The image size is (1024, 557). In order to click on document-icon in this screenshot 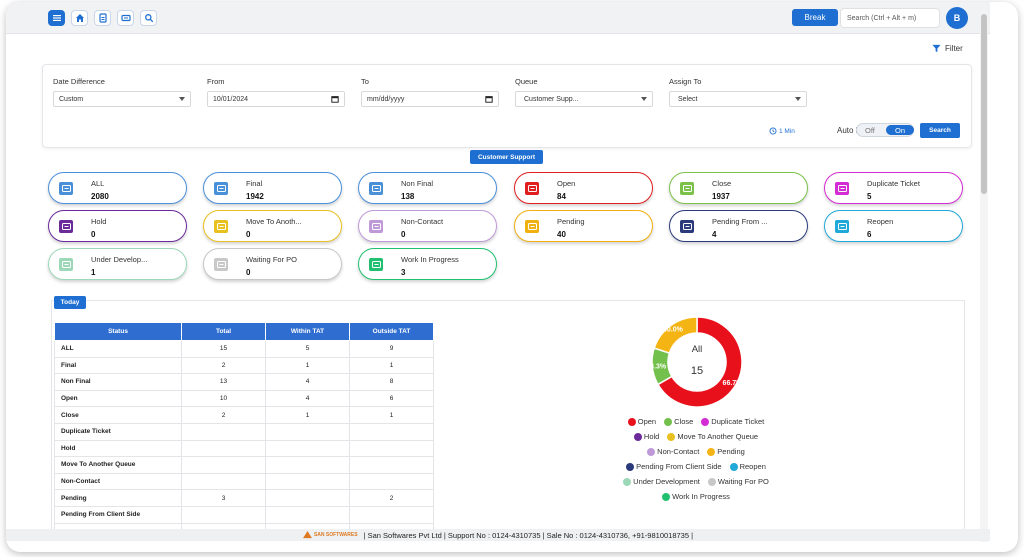, I will do `click(102, 18)`.